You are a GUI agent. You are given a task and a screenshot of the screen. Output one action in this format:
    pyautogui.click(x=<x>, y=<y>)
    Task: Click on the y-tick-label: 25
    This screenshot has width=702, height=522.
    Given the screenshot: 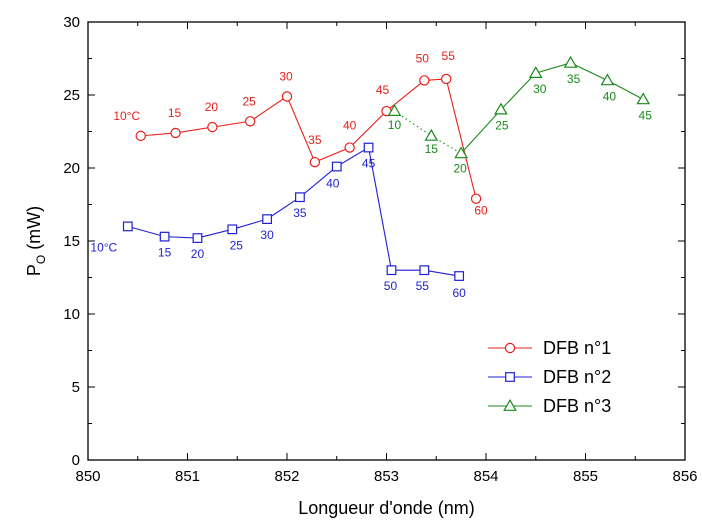 What is the action you would take?
    pyautogui.click(x=71, y=95)
    